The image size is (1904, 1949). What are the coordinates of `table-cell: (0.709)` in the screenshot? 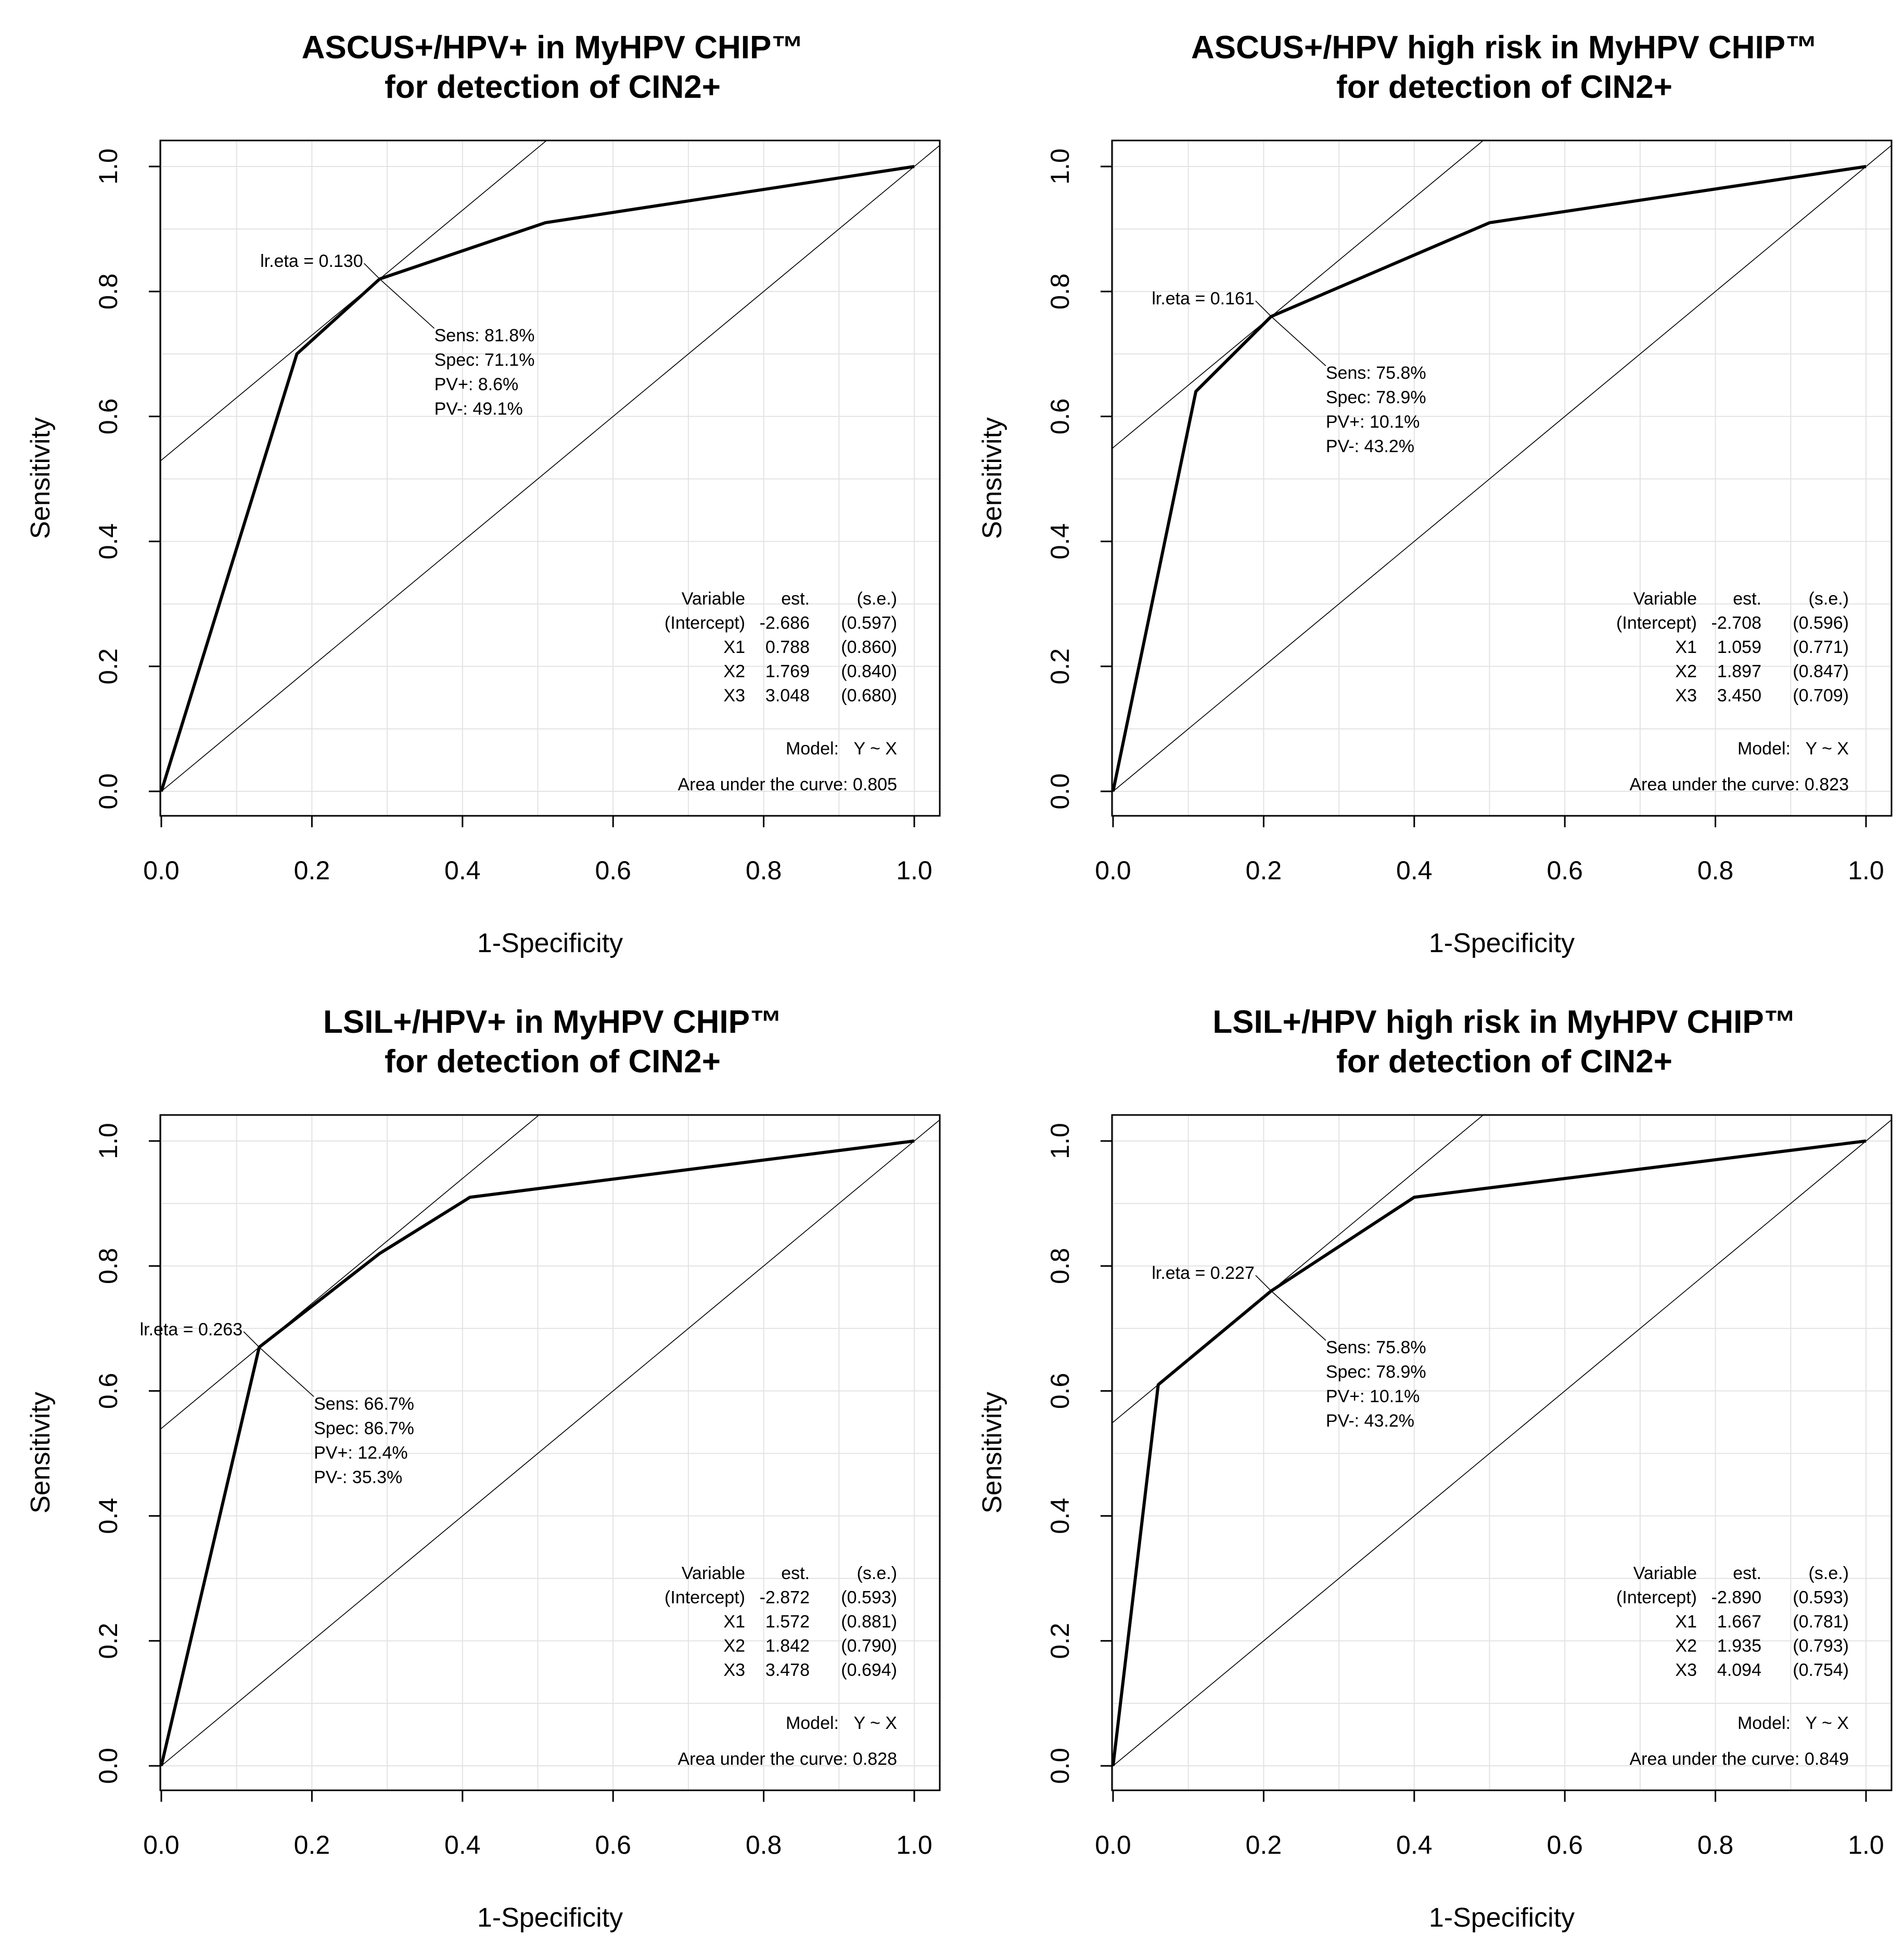 It's located at (1821, 696).